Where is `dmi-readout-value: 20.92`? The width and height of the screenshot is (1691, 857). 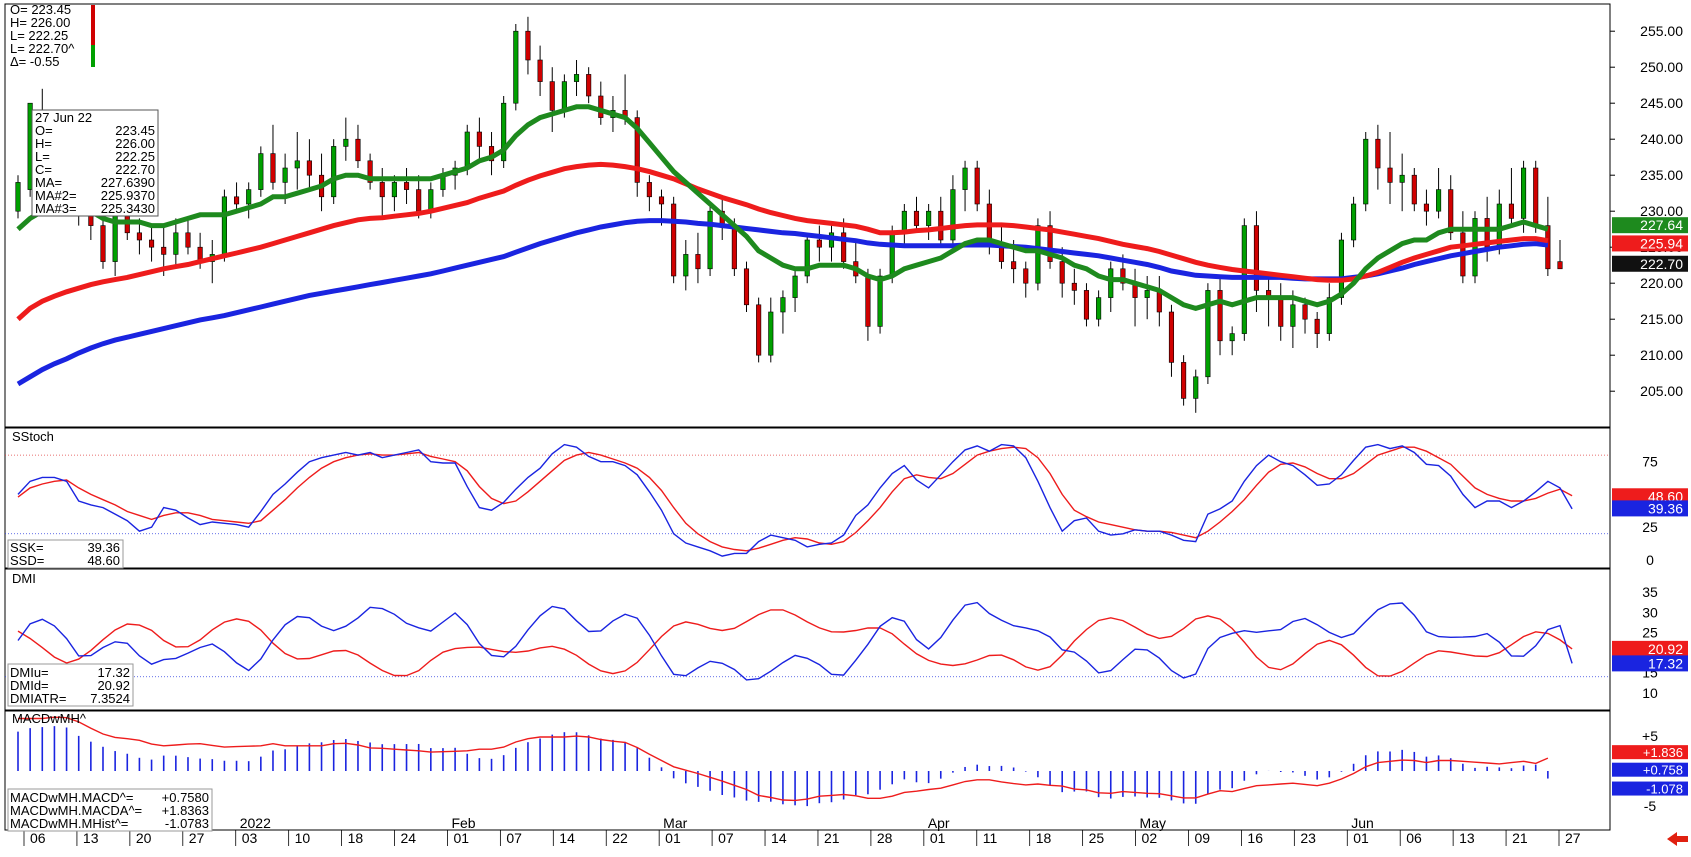
dmi-readout-value: 20.92 is located at coordinates (113, 685).